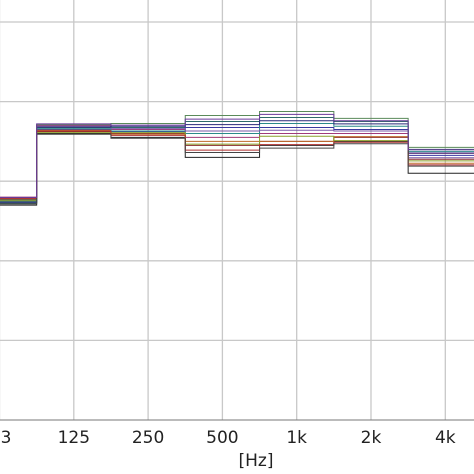 The width and height of the screenshot is (474, 474). What do you see at coordinates (256, 461) in the screenshot?
I see `x-axis-label: [Hz]` at bounding box center [256, 461].